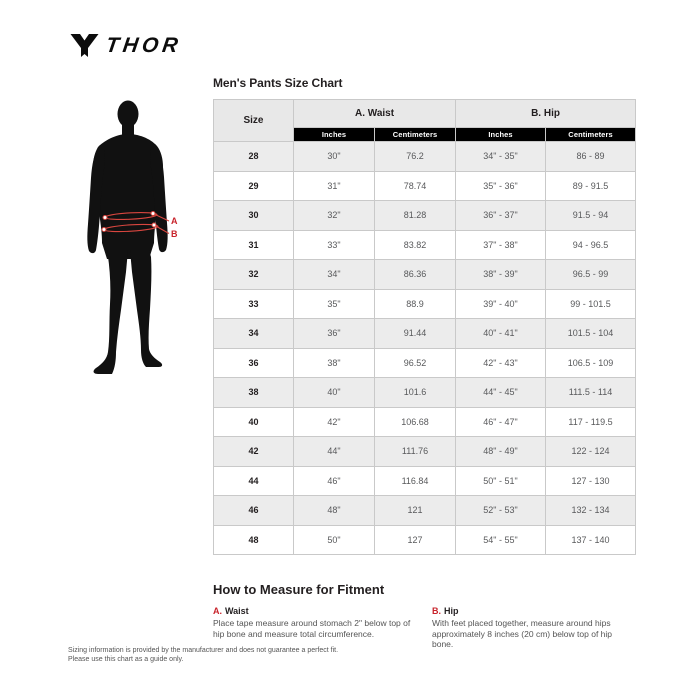  I want to click on table-row: 46 48" 121 52" - 53" 132 - 134, so click(425, 510).